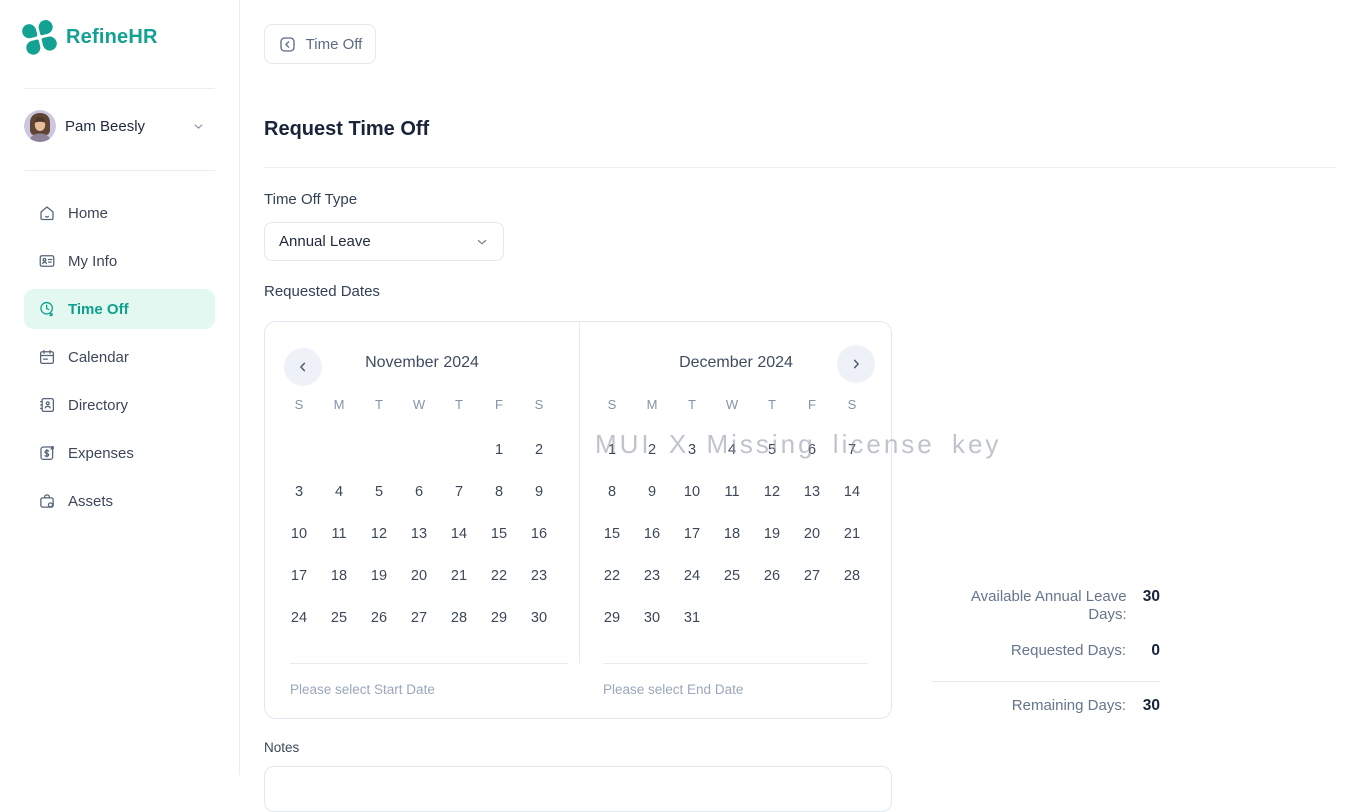 The width and height of the screenshot is (1361, 812). What do you see at coordinates (89, 37) in the screenshot?
I see `brand: RefineHR` at bounding box center [89, 37].